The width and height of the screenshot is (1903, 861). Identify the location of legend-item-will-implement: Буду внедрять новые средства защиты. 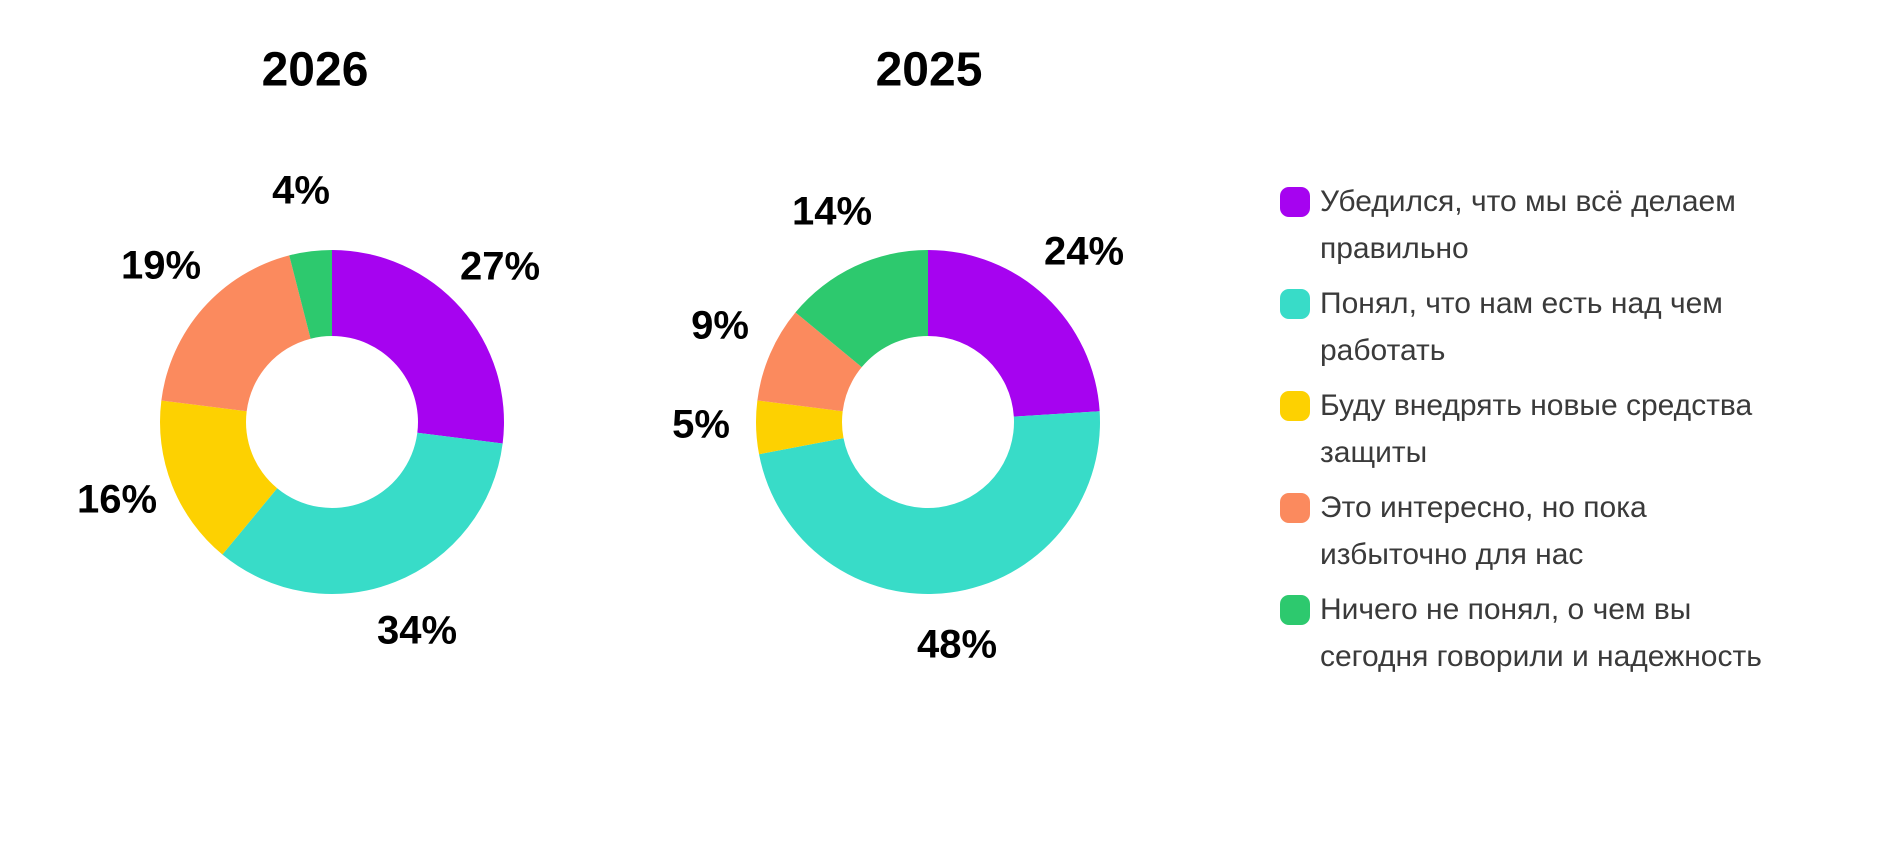
(1590, 429).